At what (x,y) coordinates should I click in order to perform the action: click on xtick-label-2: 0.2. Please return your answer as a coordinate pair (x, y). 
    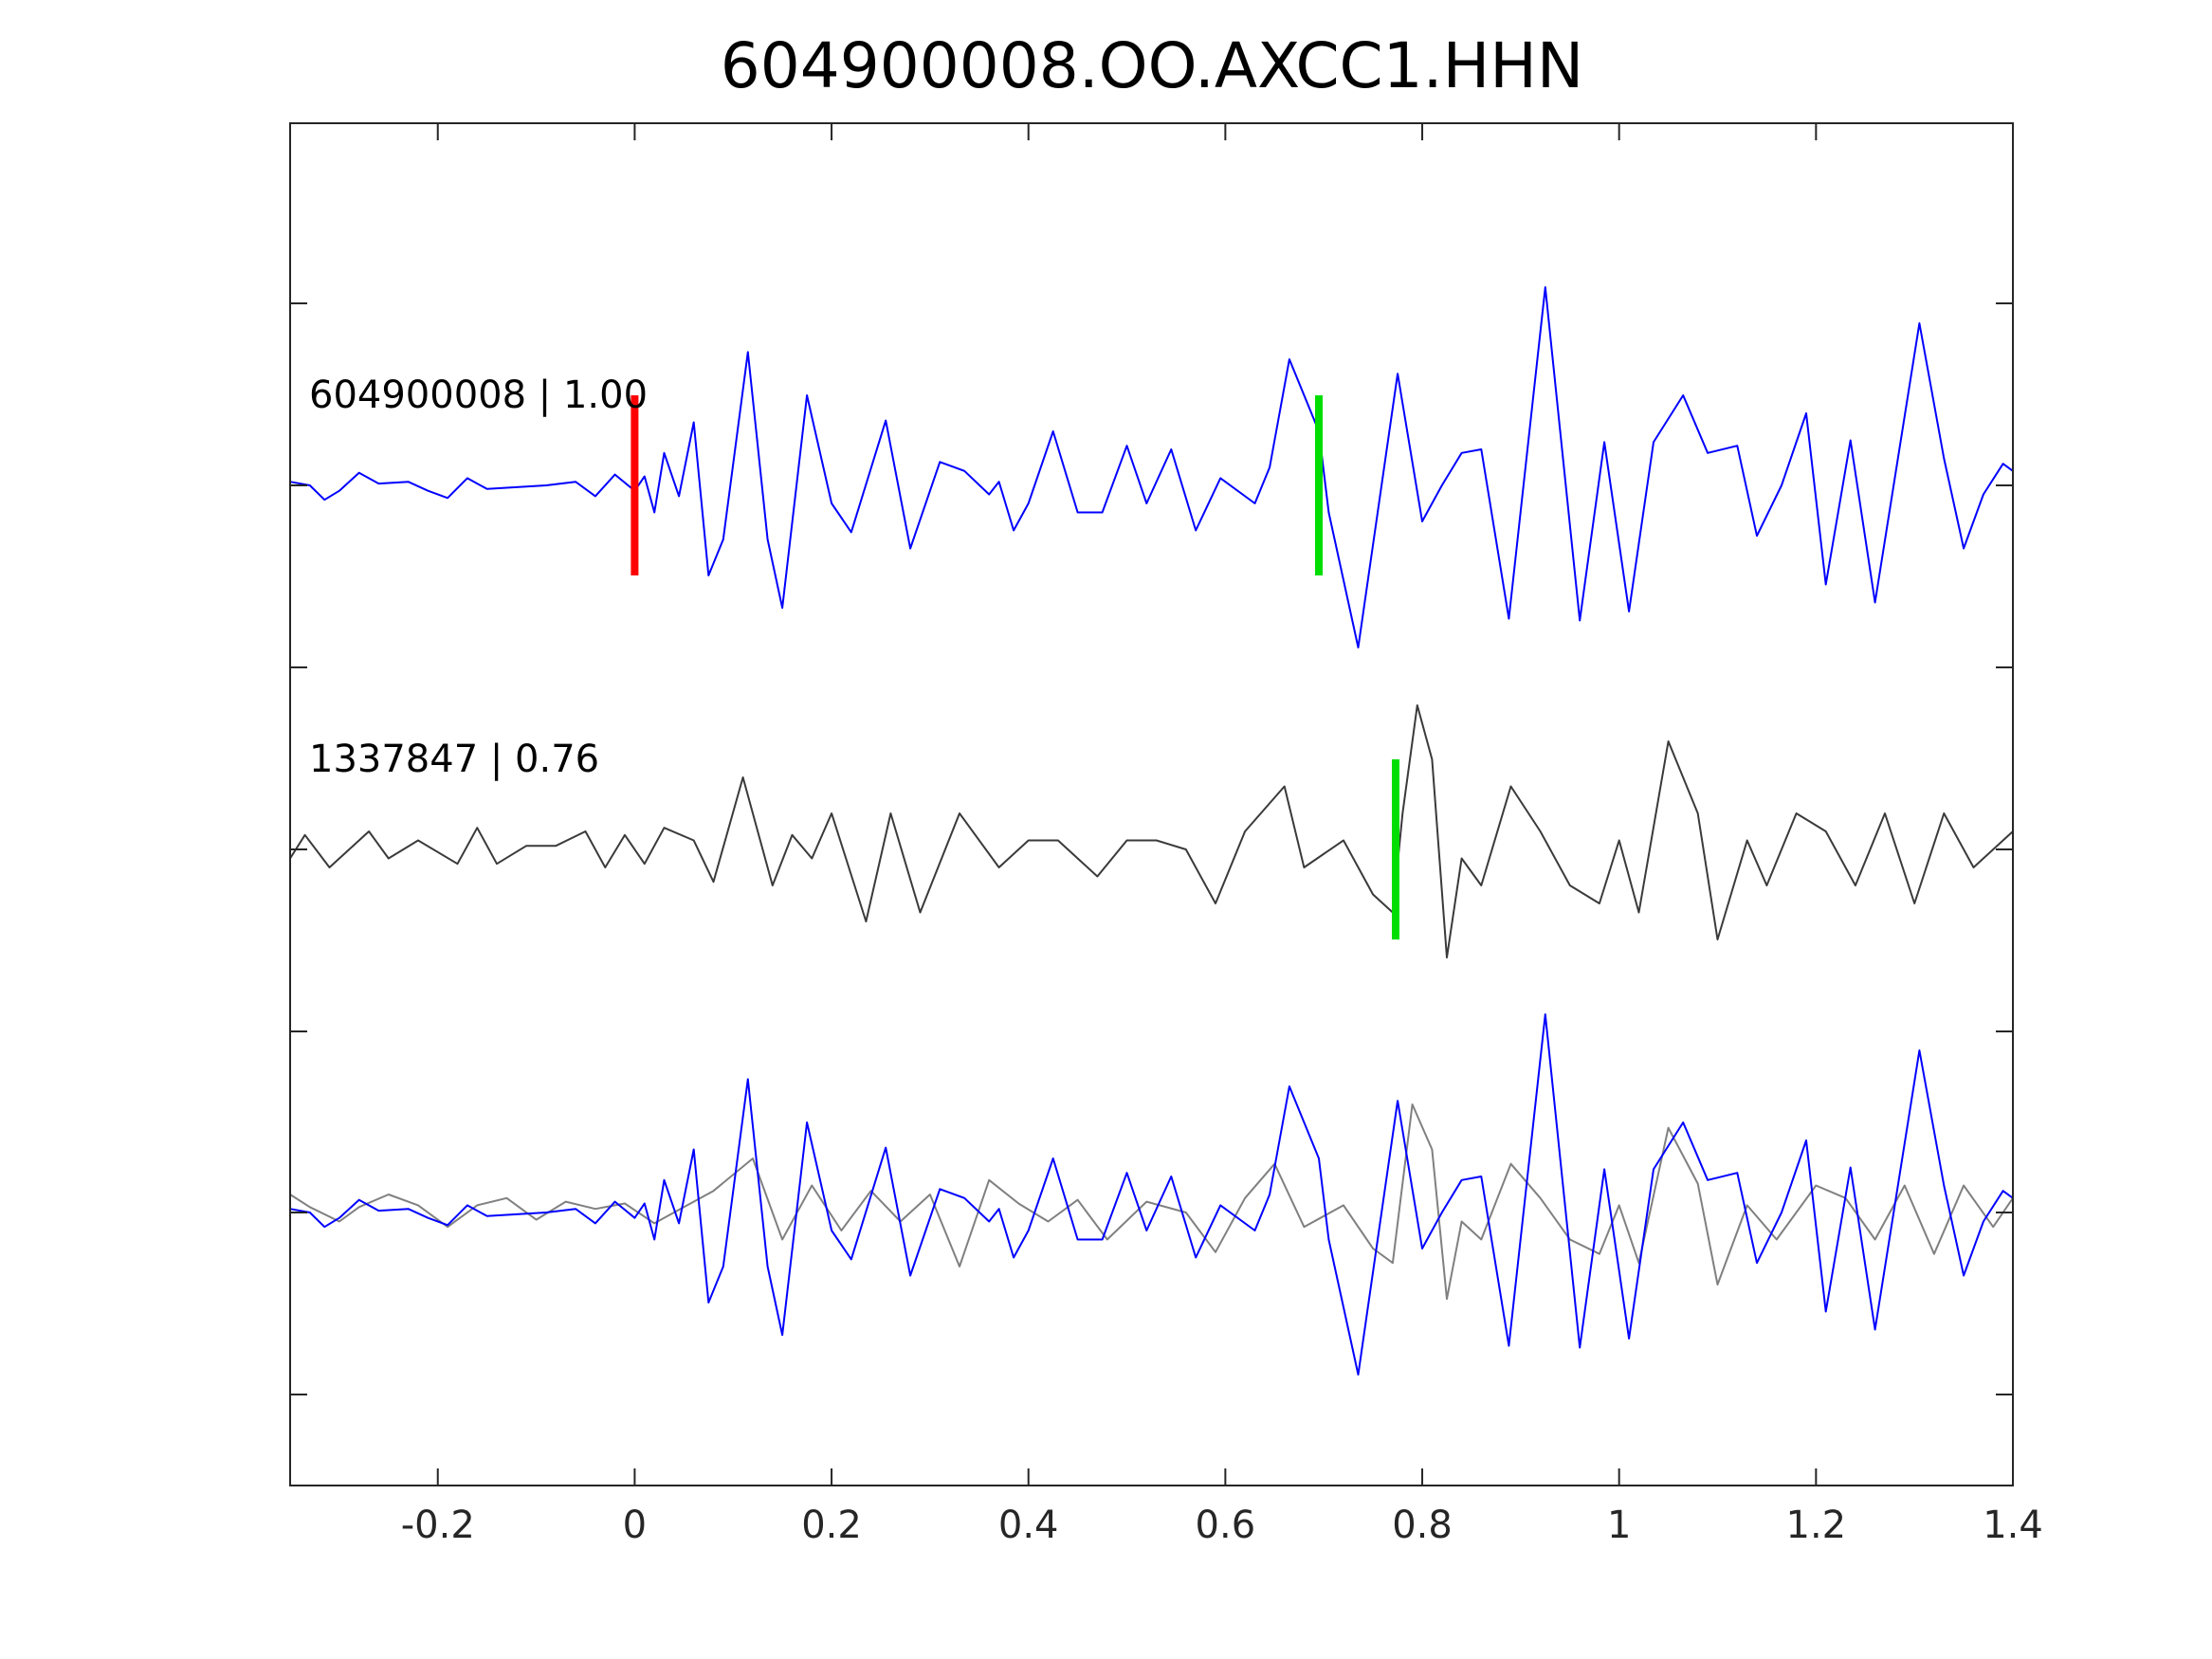
    Looking at the image, I should click on (831, 1525).